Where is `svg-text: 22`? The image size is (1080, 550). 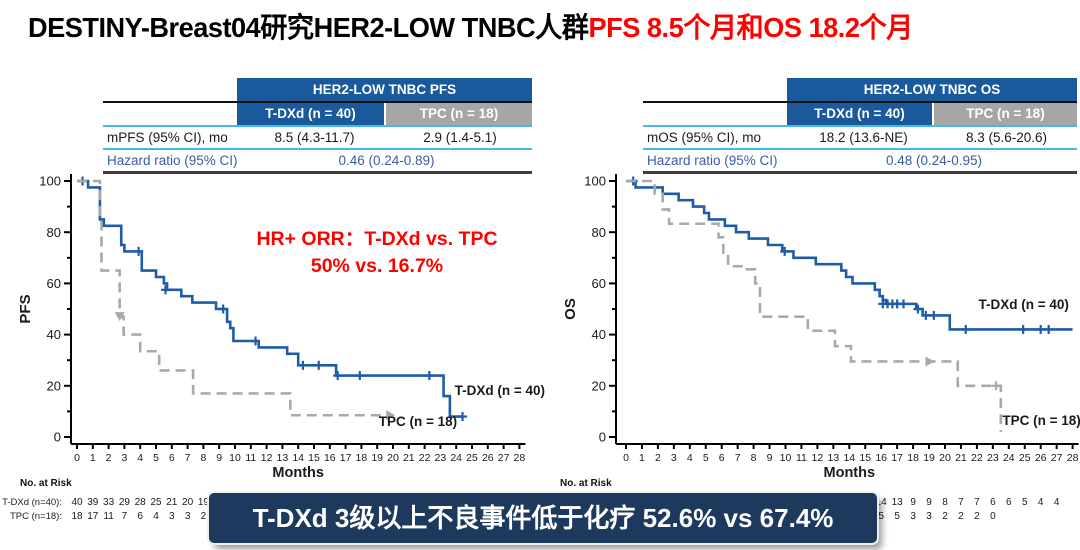
svg-text: 22 is located at coordinates (977, 458).